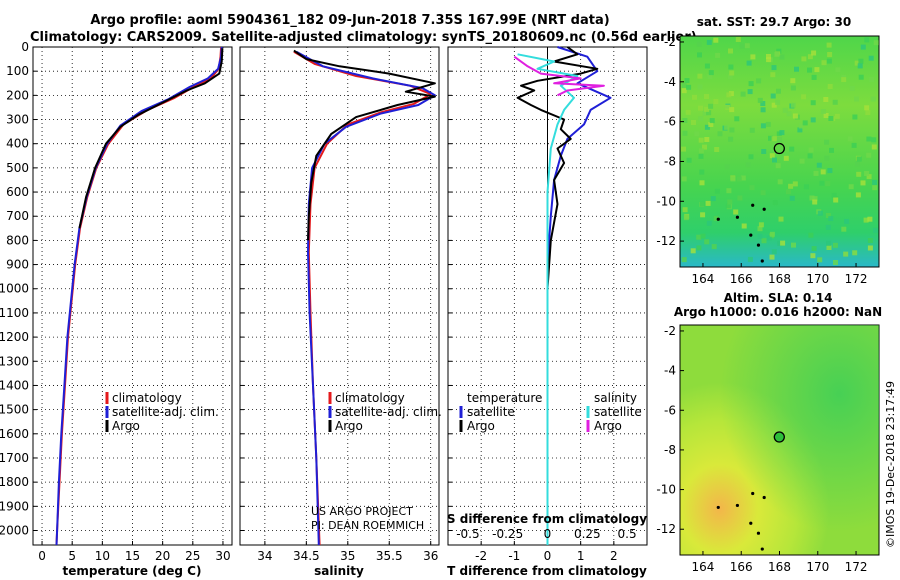  Describe the element at coordinates (514, 556) in the screenshot. I see `x-tick-label: -1` at that location.